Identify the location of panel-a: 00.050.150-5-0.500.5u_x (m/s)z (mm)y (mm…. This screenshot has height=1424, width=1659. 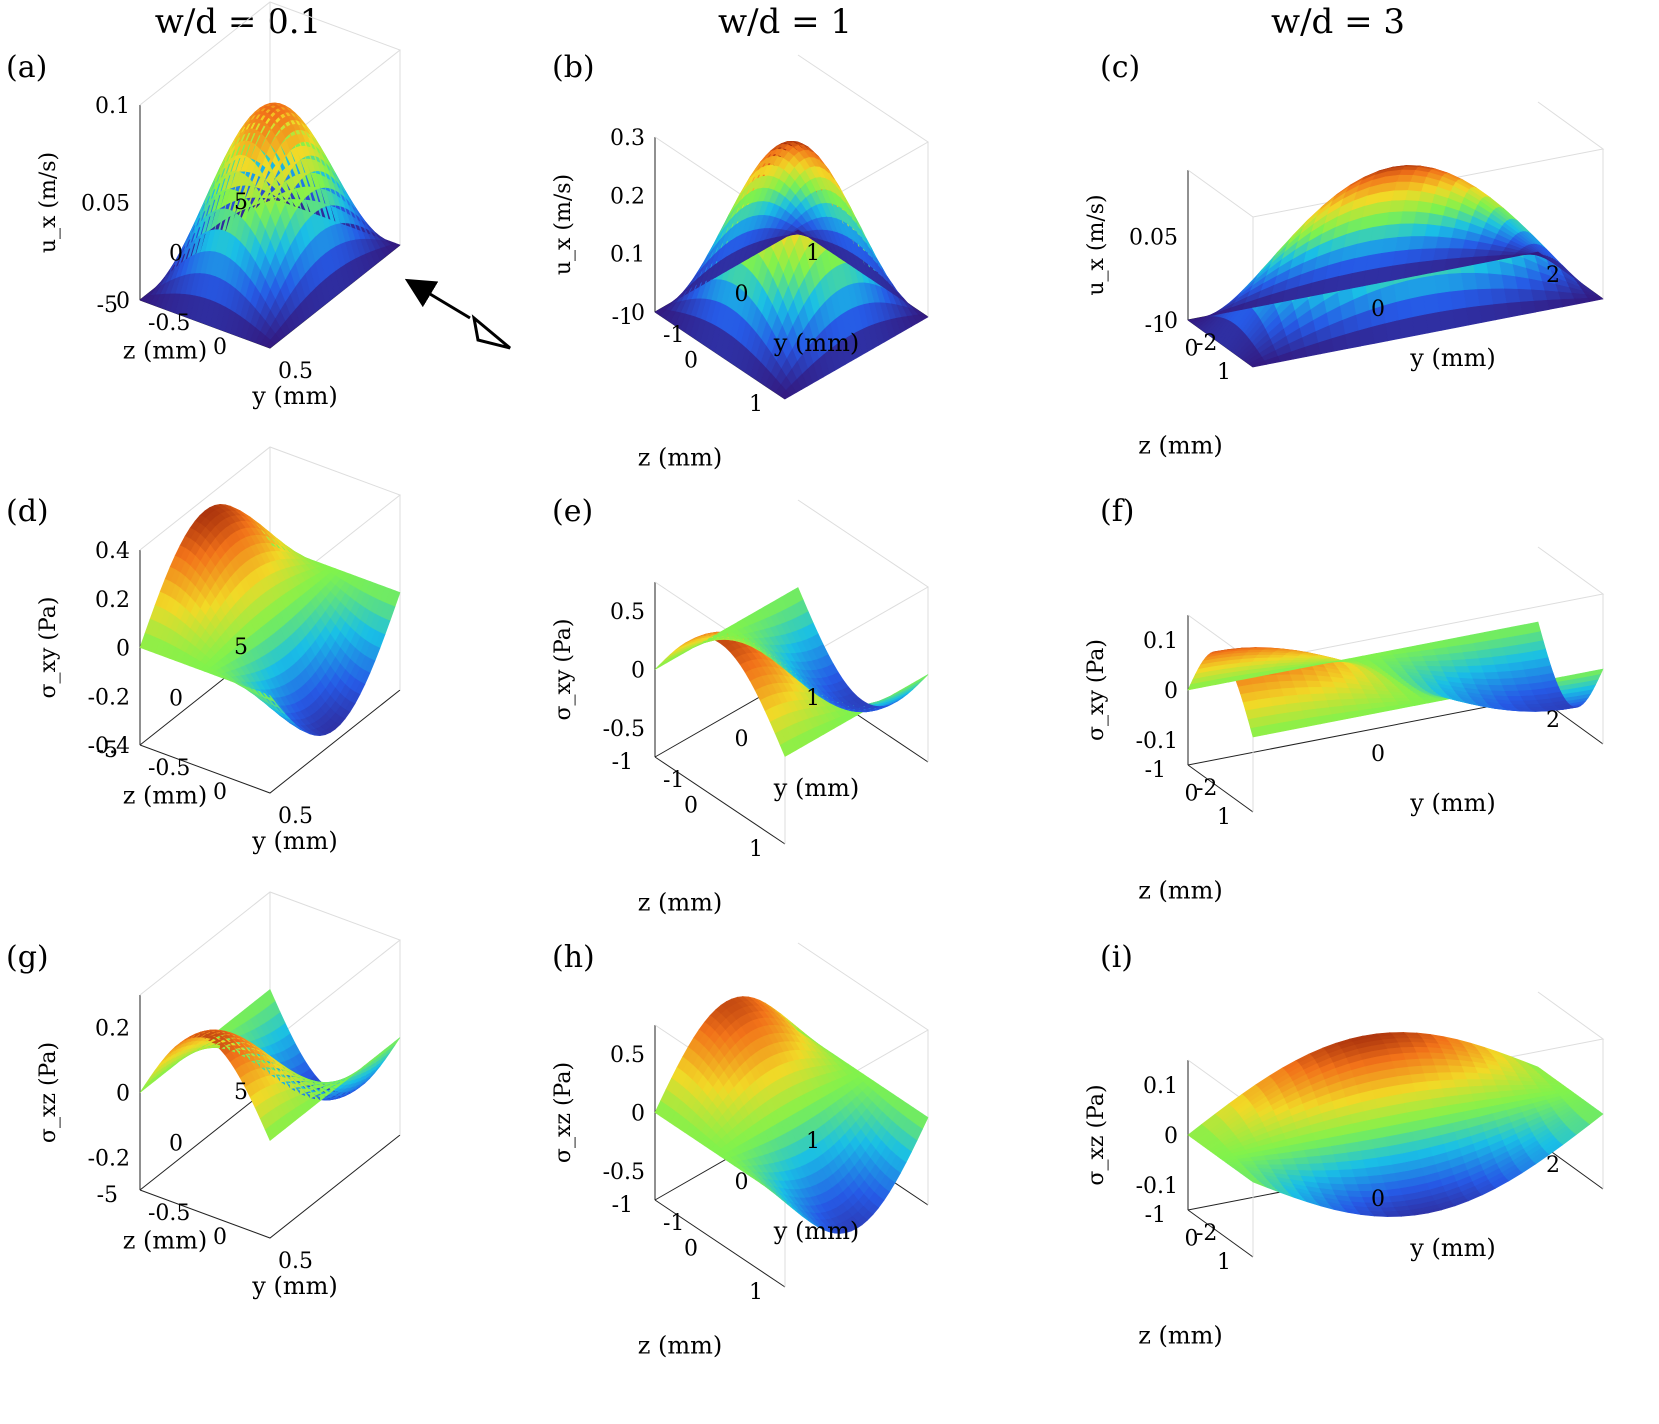
(219, 205).